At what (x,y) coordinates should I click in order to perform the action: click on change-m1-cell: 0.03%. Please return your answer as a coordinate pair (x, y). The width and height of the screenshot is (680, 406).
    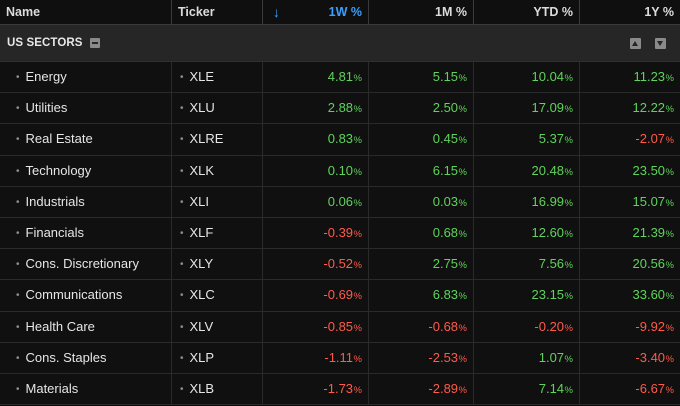
    Looking at the image, I should click on (421, 201).